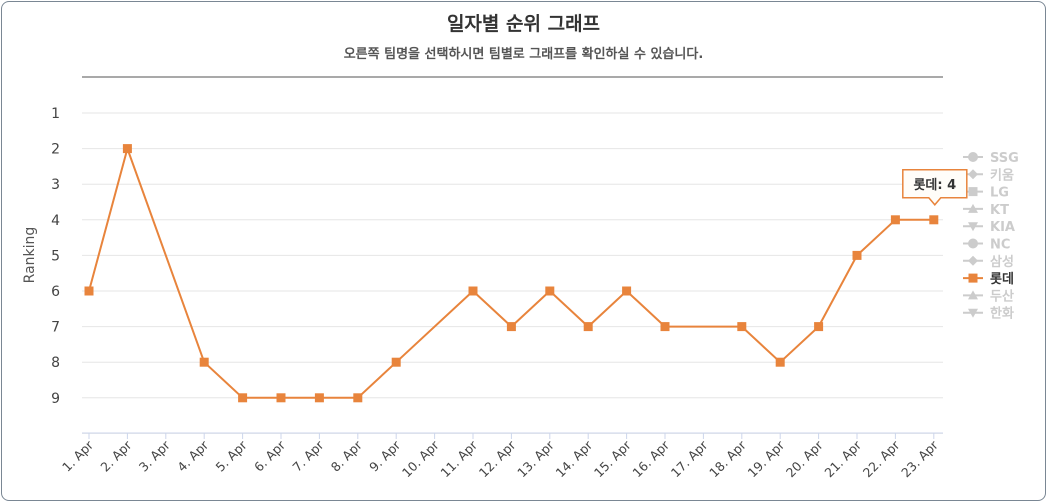 This screenshot has height=502, width=1047. What do you see at coordinates (1002, 175) in the screenshot?
I see `legend-label: 키움` at bounding box center [1002, 175].